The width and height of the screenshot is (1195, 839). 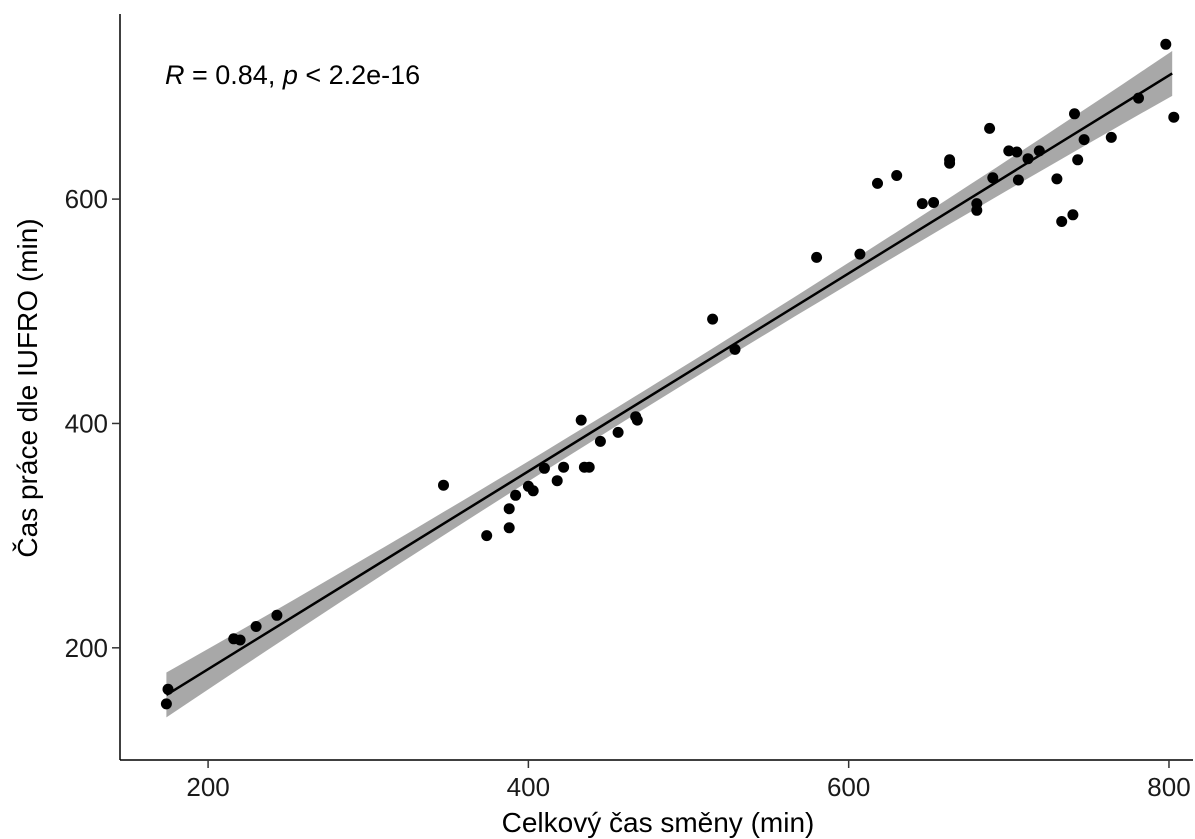 What do you see at coordinates (86, 199) in the screenshot?
I see `y-tick-label: 600` at bounding box center [86, 199].